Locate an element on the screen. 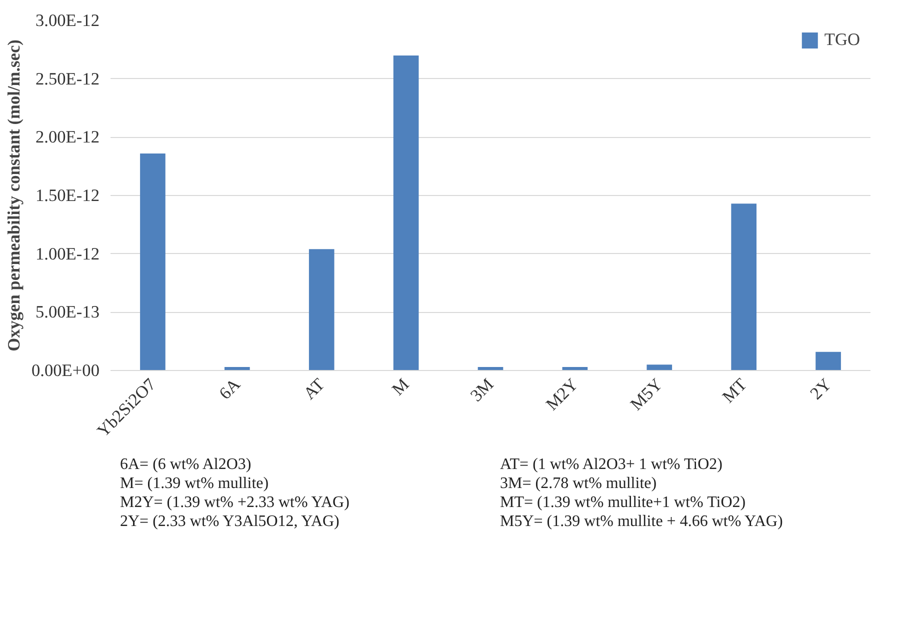 The height and width of the screenshot is (617, 922). y-tick-label: 2.00E-12 is located at coordinates (67, 137).